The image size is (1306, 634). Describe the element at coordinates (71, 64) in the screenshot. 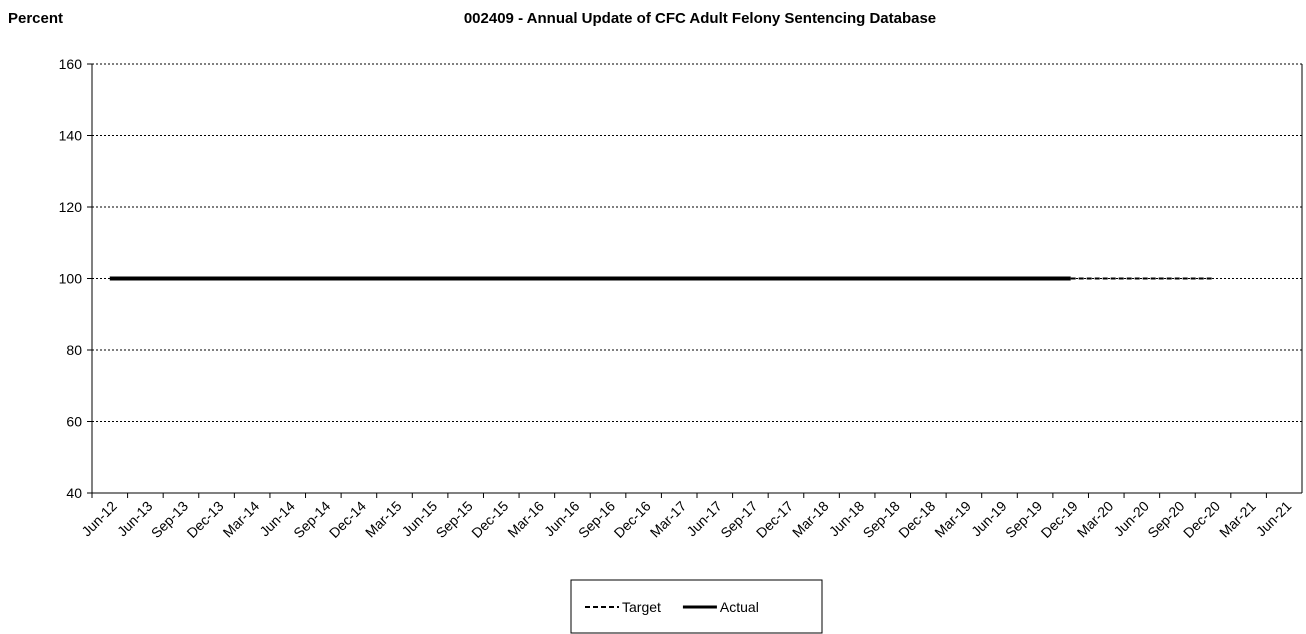

I see `y-tick-label: 160` at that location.